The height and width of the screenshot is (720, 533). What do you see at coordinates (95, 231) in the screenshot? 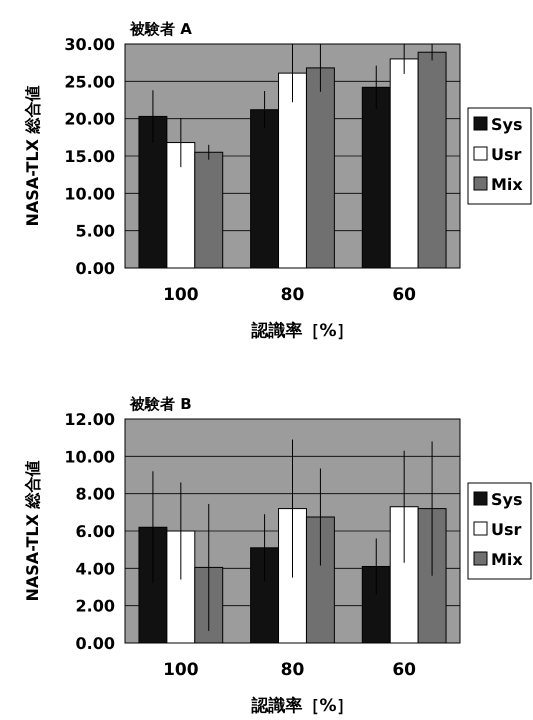
I see `y-tick-label: 5.00` at bounding box center [95, 231].